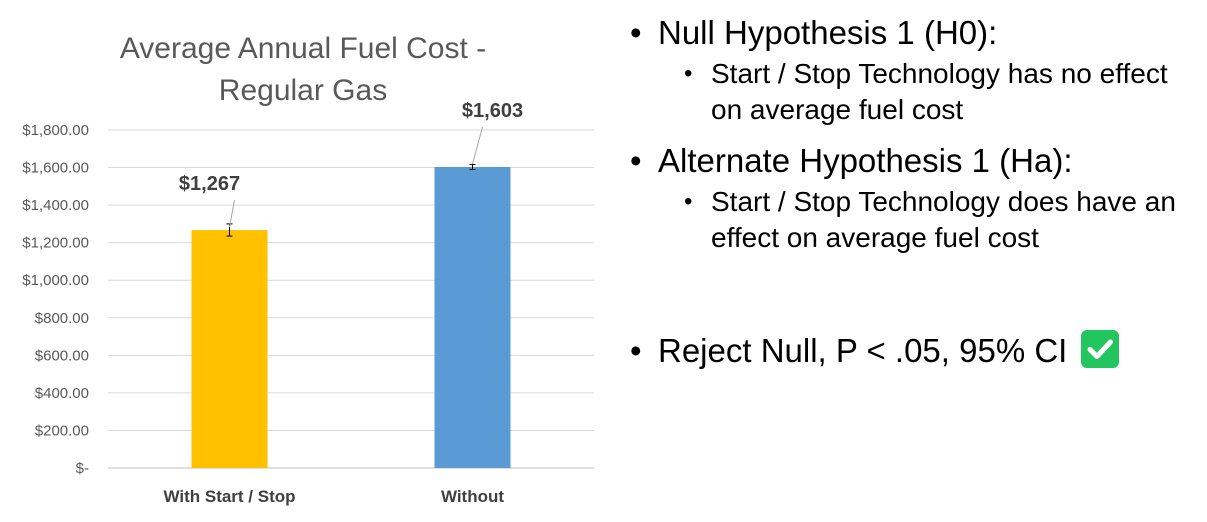 Image resolution: width=1207 pixels, height=522 pixels. I want to click on y-tick-label: $400.00, so click(62, 393).